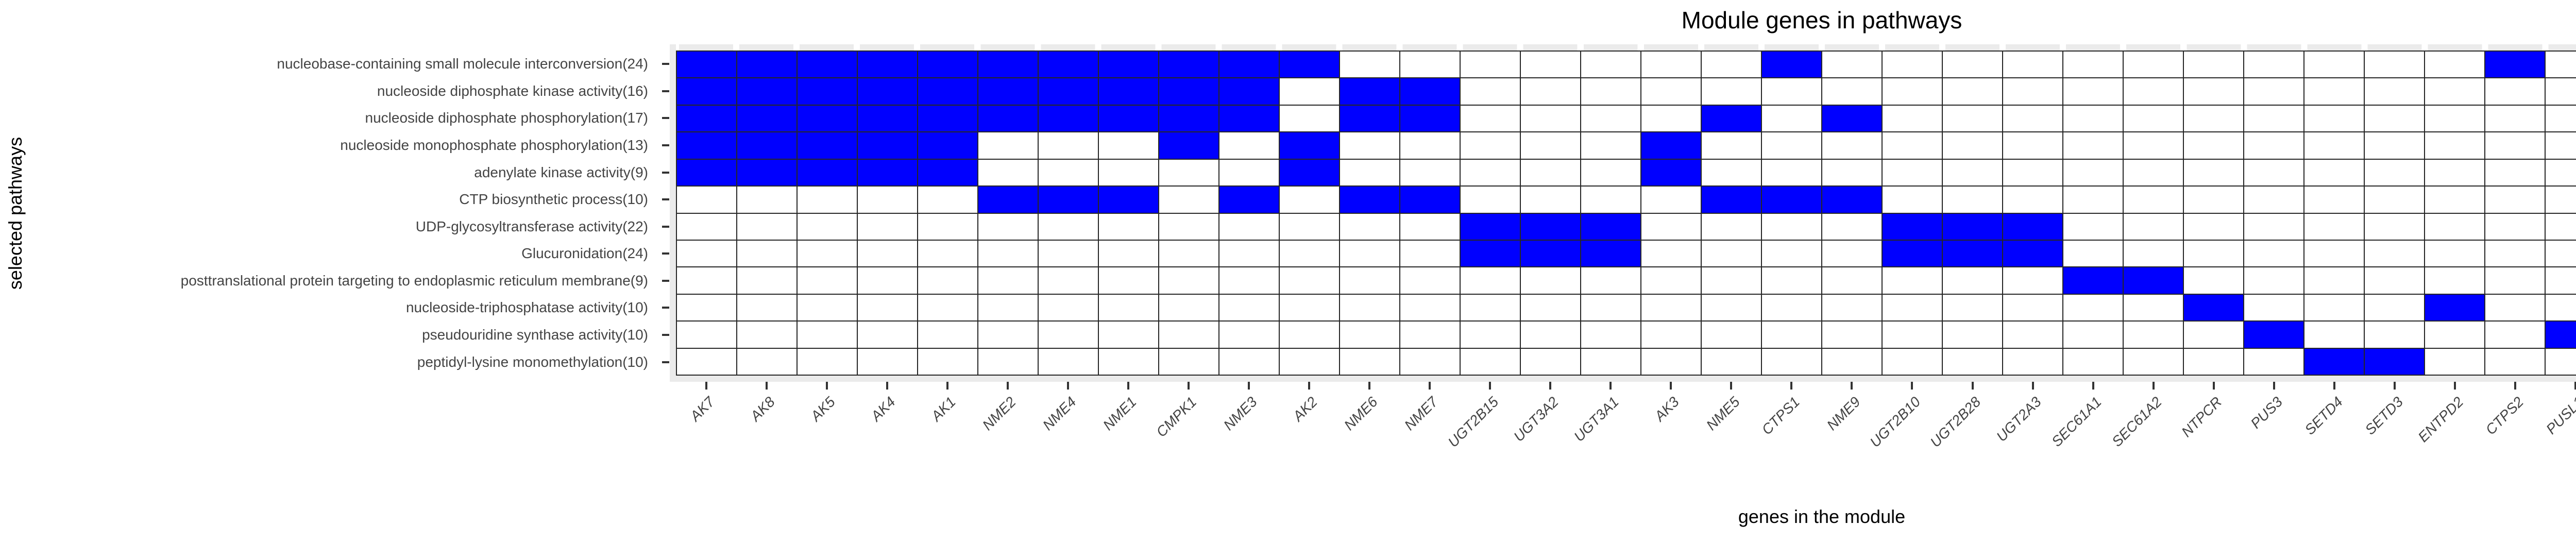  What do you see at coordinates (702, 410) in the screenshot?
I see `x-tick-label: AK7` at bounding box center [702, 410].